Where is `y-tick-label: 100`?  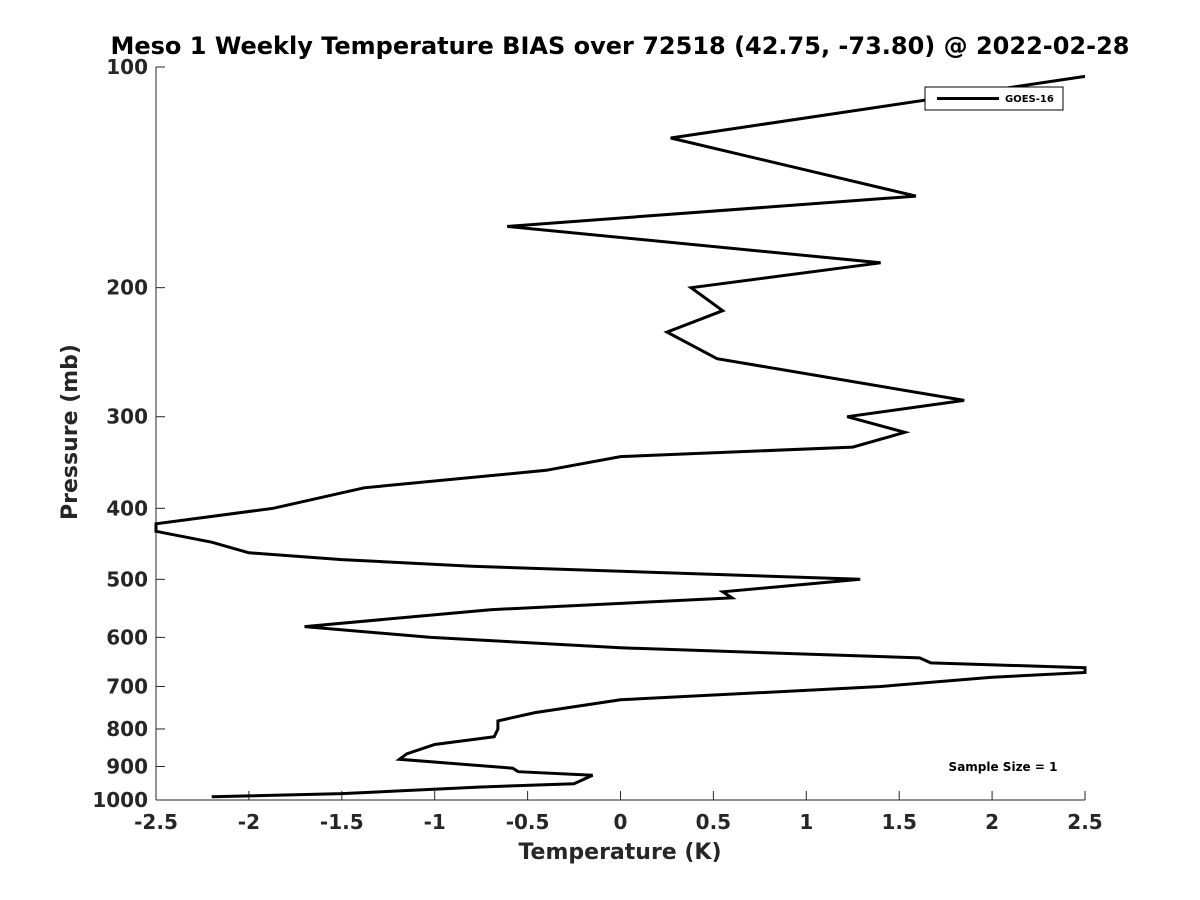
y-tick-label: 100 is located at coordinates (127, 67).